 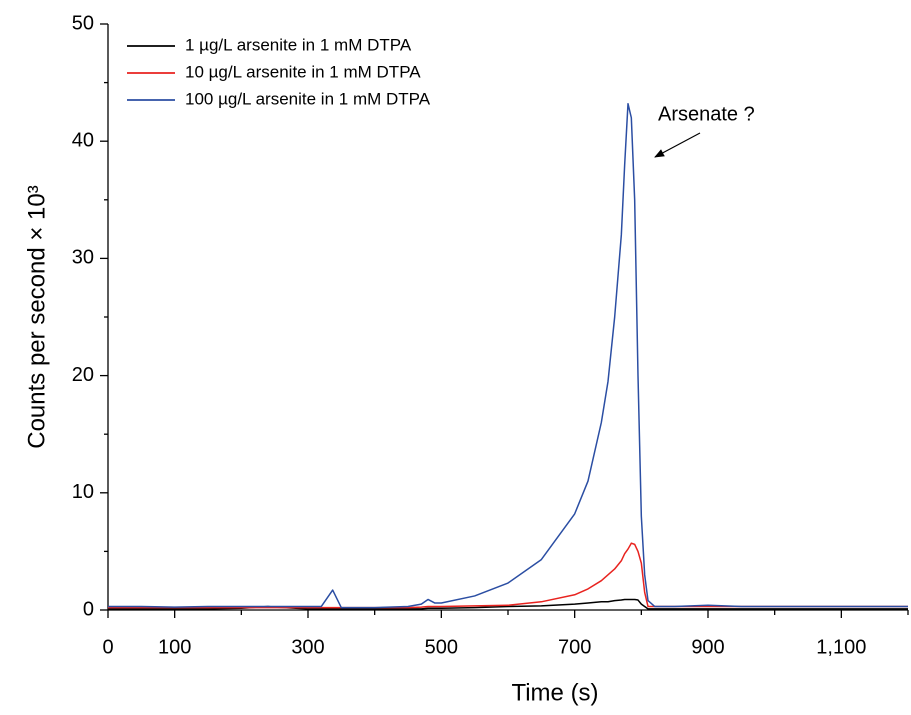 What do you see at coordinates (83, 375) in the screenshot?
I see `y-tick-label: 20` at bounding box center [83, 375].